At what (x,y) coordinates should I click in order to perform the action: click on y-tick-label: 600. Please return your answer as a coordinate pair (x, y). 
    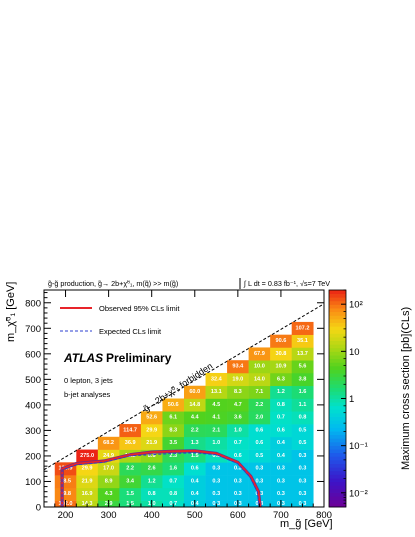
    Looking at the image, I should click on (33, 354).